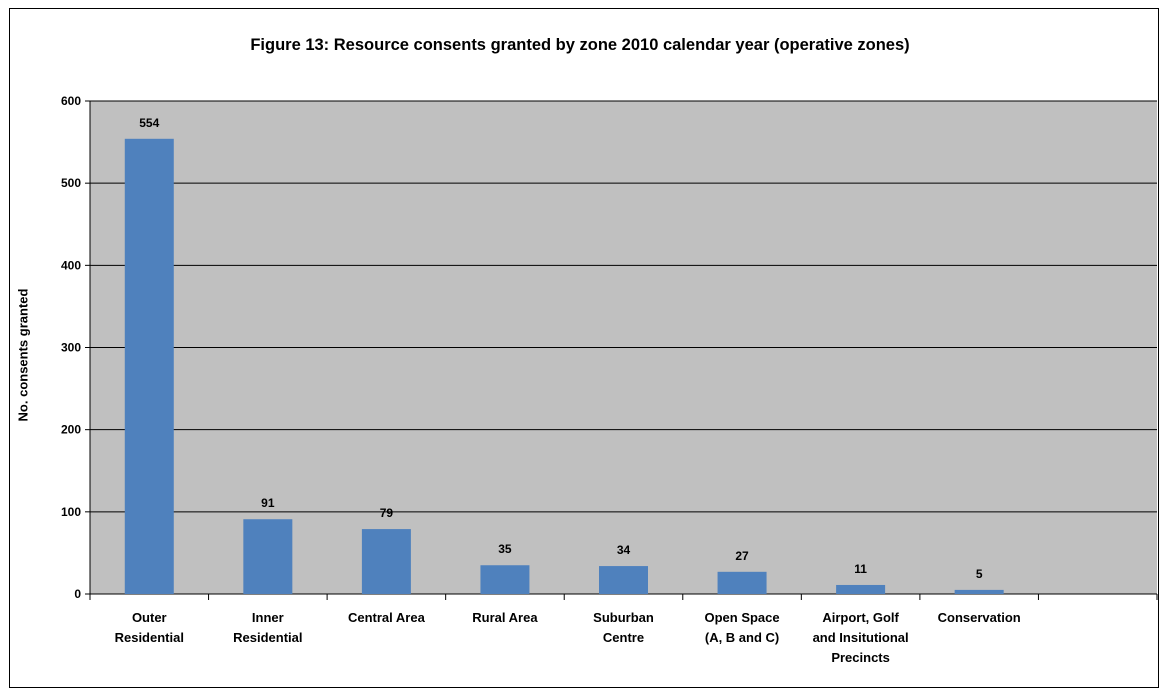 This screenshot has height=688, width=1160. Describe the element at coordinates (979, 574) in the screenshot. I see `data-label: 5` at that location.